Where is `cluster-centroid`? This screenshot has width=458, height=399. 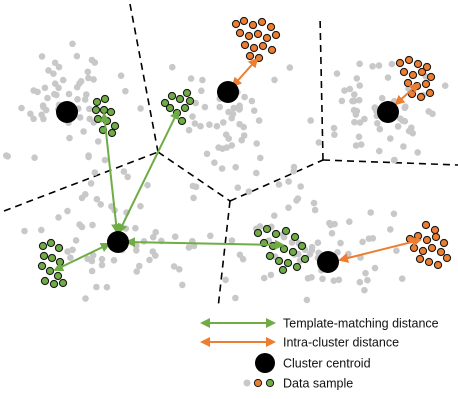 cluster-centroid is located at coordinates (228, 92).